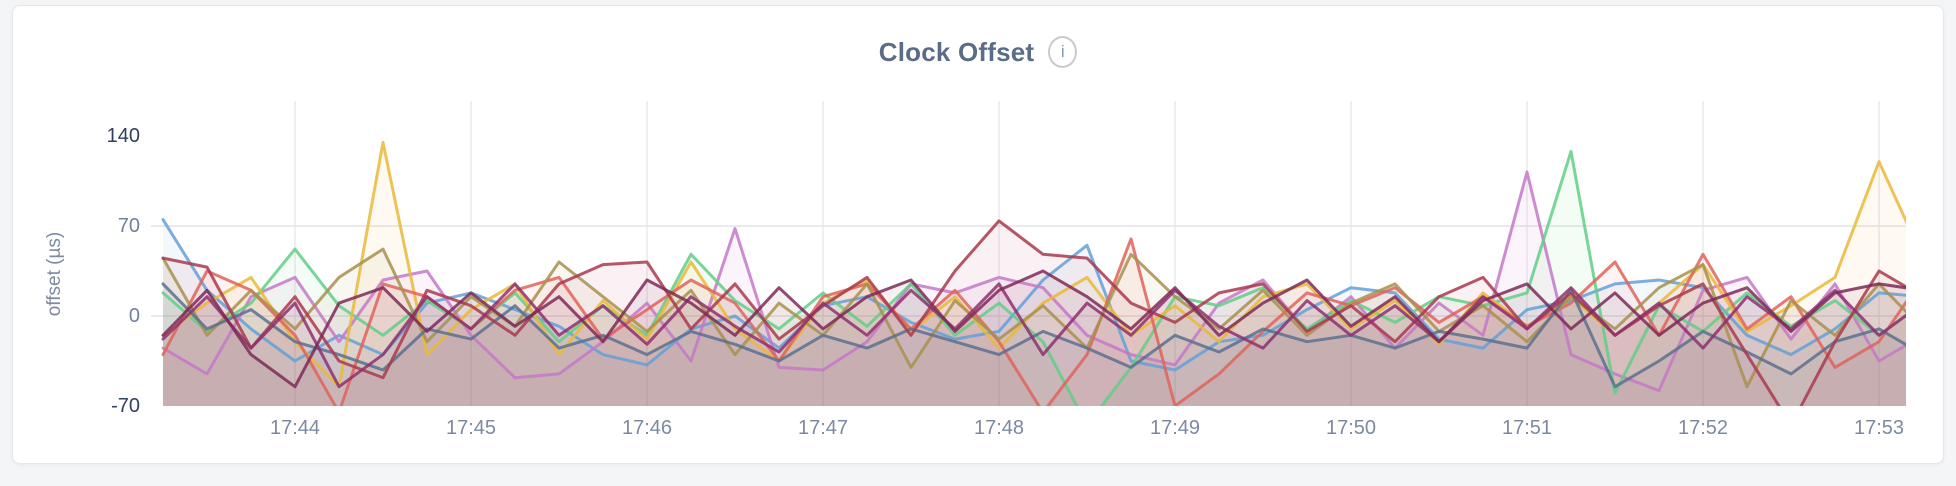 This screenshot has width=1956, height=486. I want to click on y-tick-0: 0, so click(134, 316).